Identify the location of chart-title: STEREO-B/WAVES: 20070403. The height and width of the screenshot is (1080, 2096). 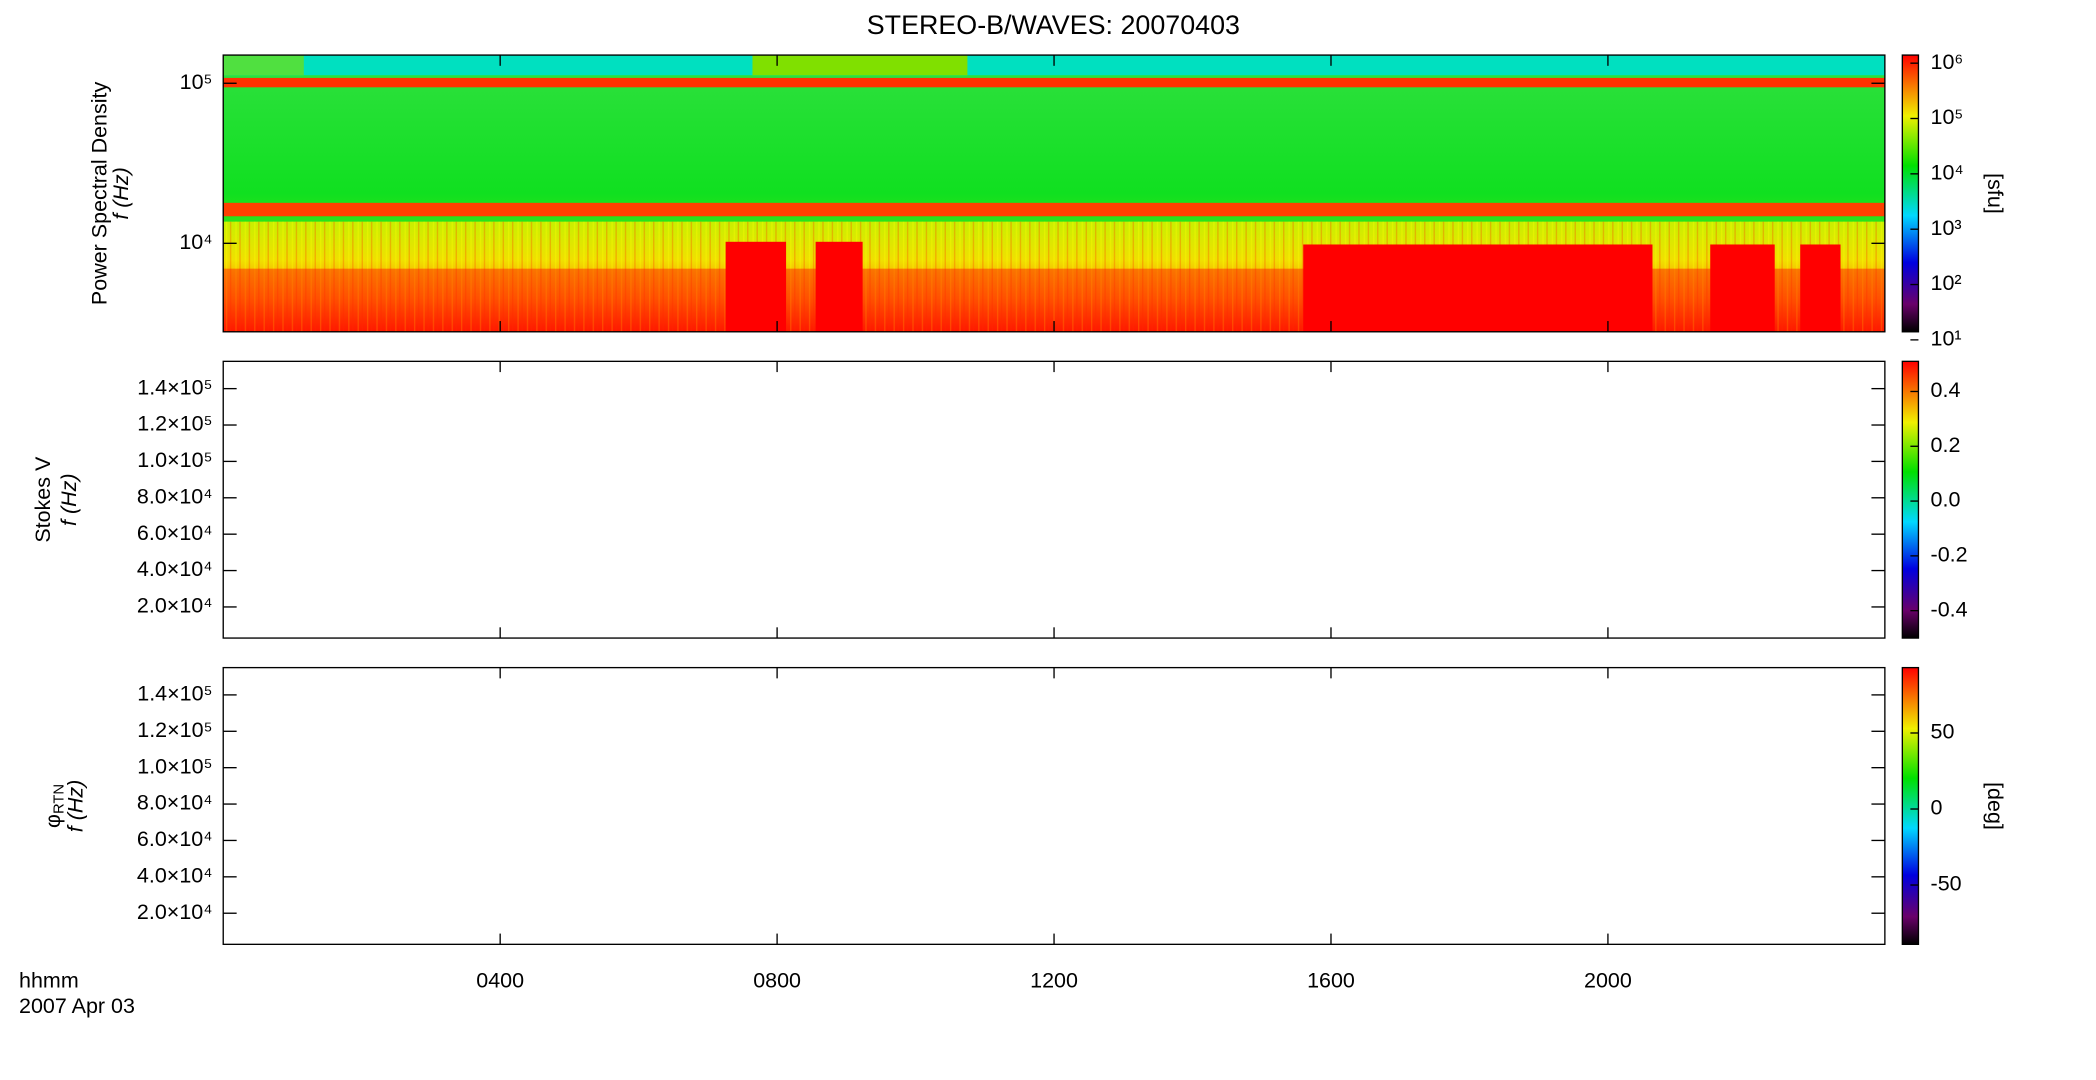
(1053, 25).